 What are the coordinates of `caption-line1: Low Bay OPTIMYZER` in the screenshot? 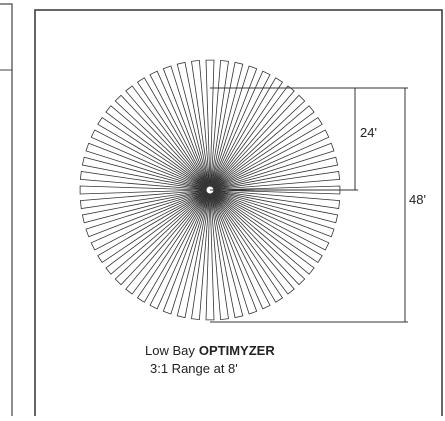 It's located at (210, 350).